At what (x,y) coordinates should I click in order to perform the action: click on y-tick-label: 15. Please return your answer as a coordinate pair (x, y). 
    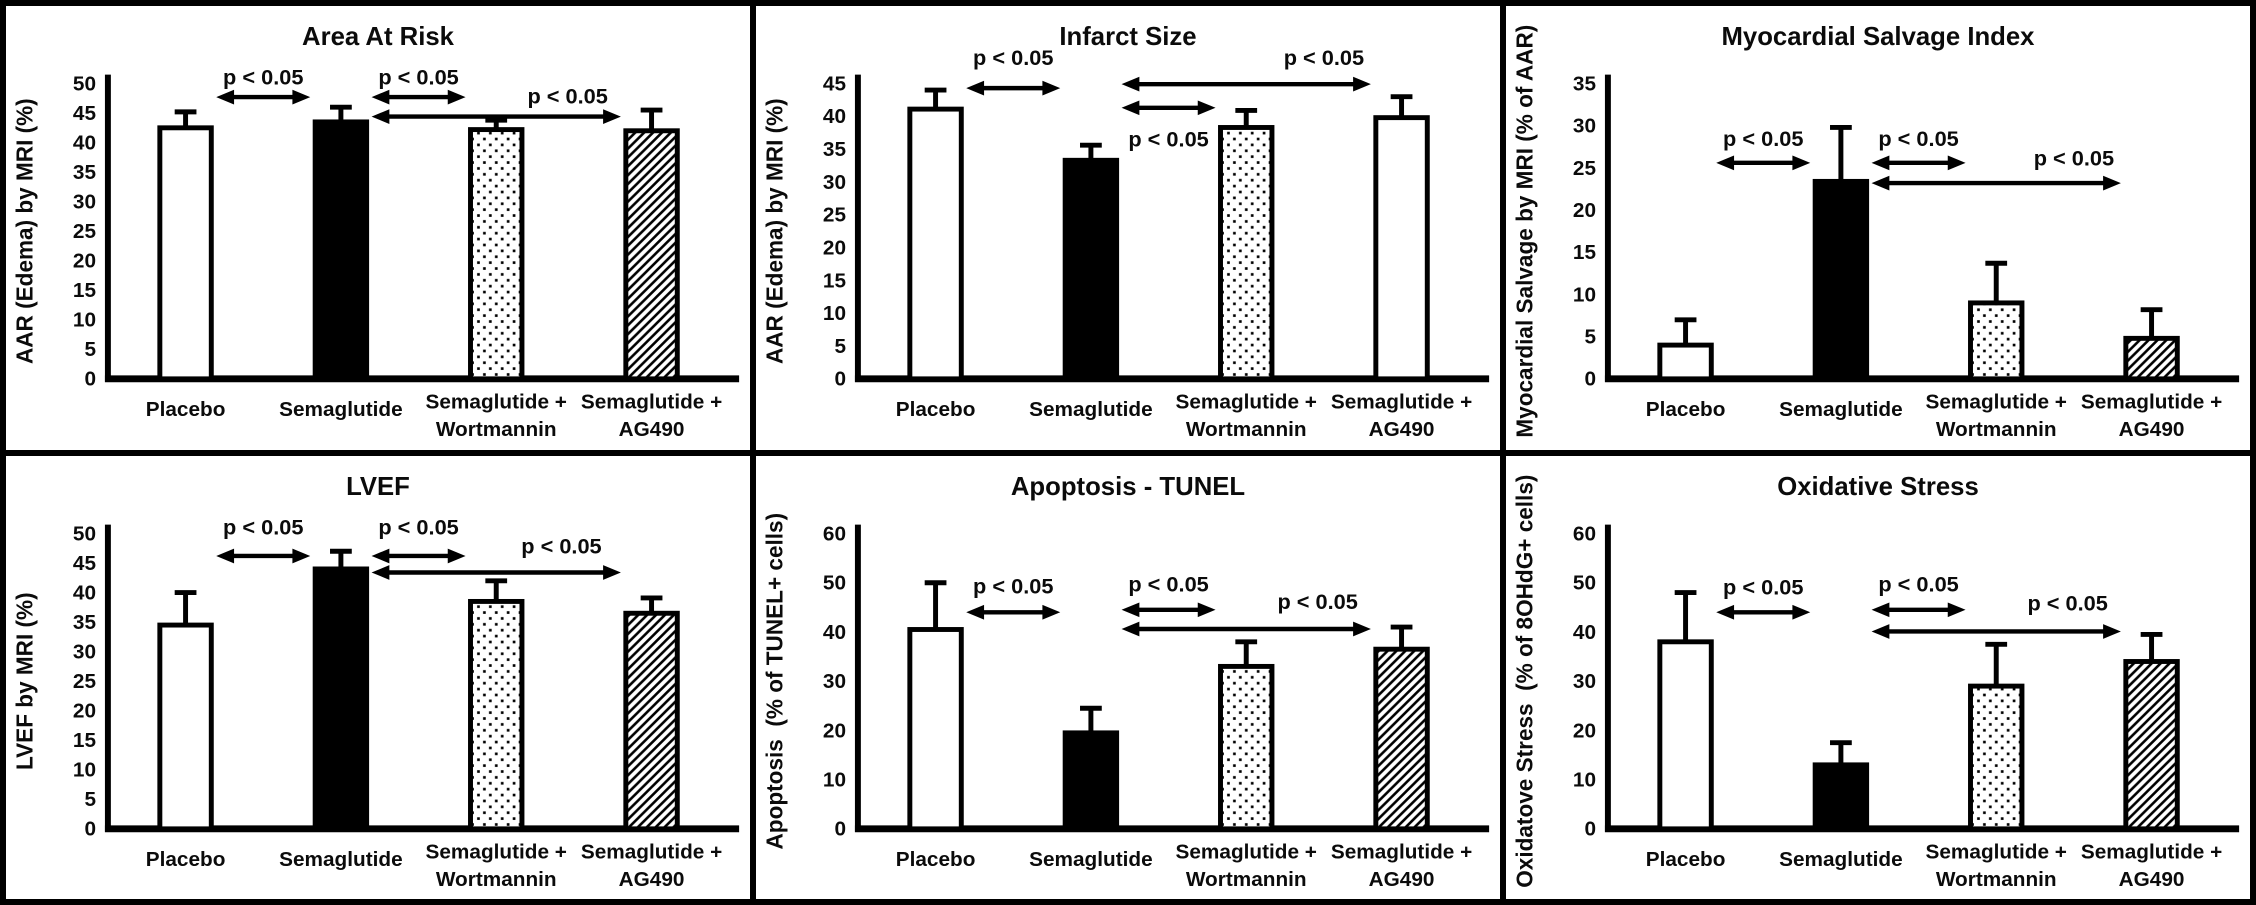
    Looking at the image, I should click on (834, 280).